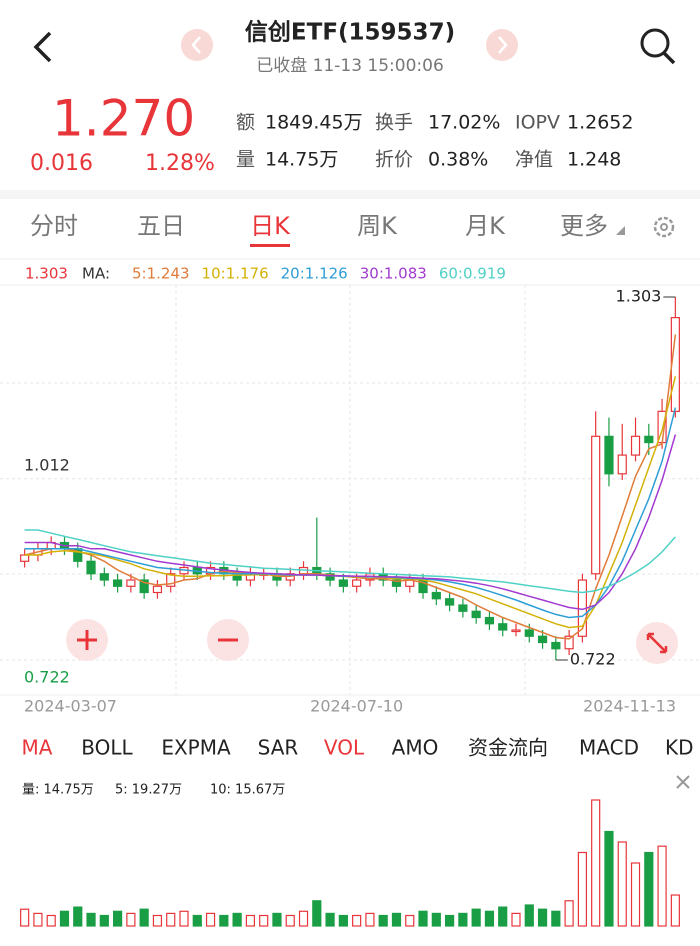 The height and width of the screenshot is (946, 700). I want to click on indicator-tabs: MA BOLL EXPMA SAR VOL AMO 资金流向 MACD KD, so click(358, 748).